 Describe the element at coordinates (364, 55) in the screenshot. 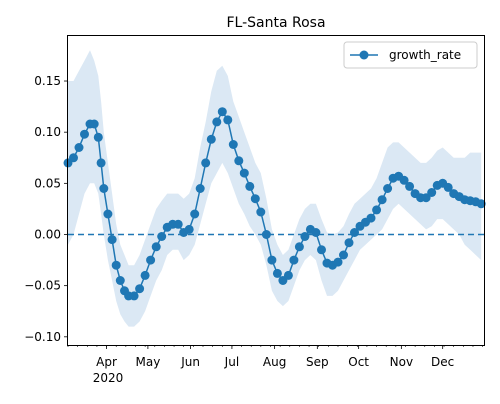

I see `legend-marker-sample` at that location.